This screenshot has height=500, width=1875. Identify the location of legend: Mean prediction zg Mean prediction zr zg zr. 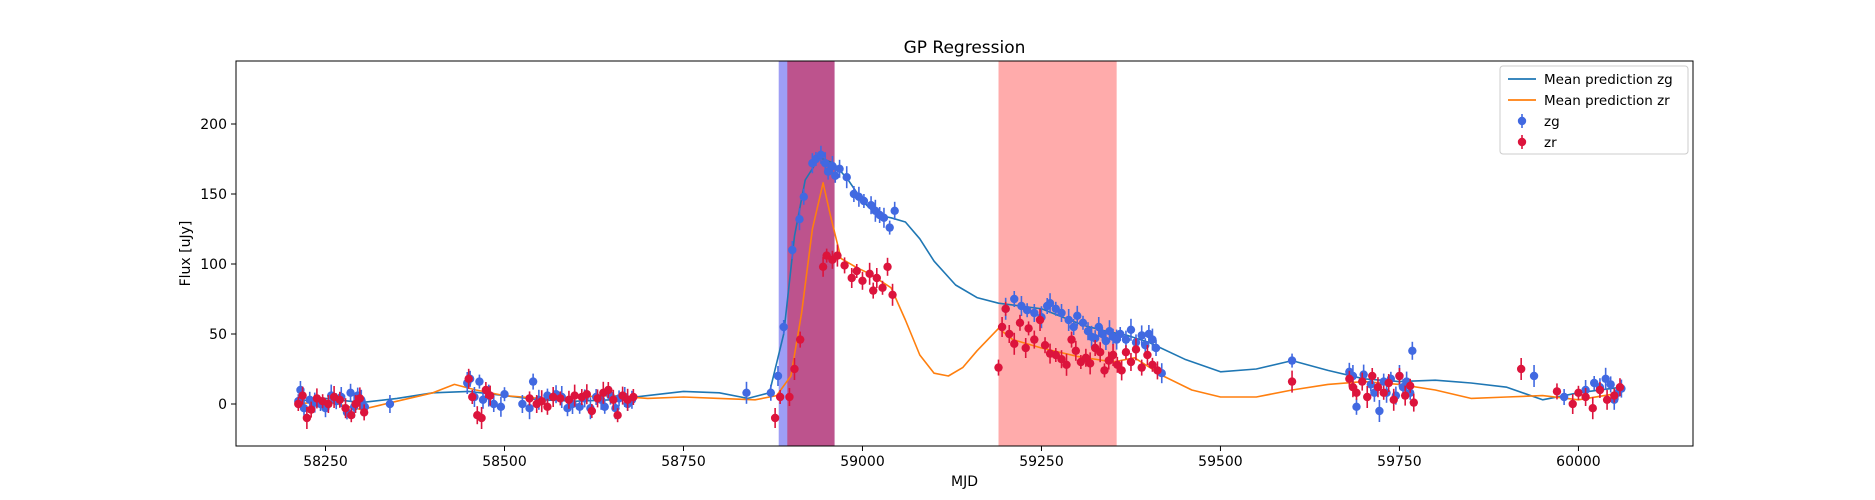
(1594, 110).